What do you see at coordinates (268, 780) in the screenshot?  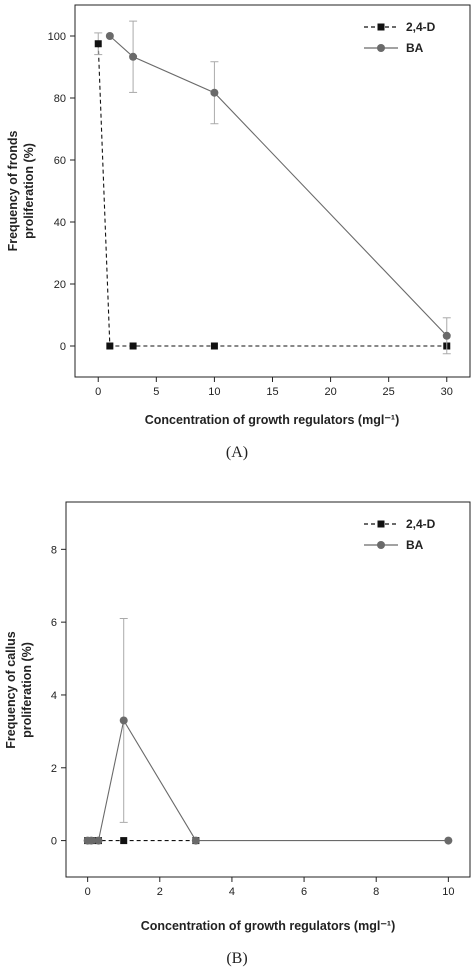 I see `series-line-ba` at bounding box center [268, 780].